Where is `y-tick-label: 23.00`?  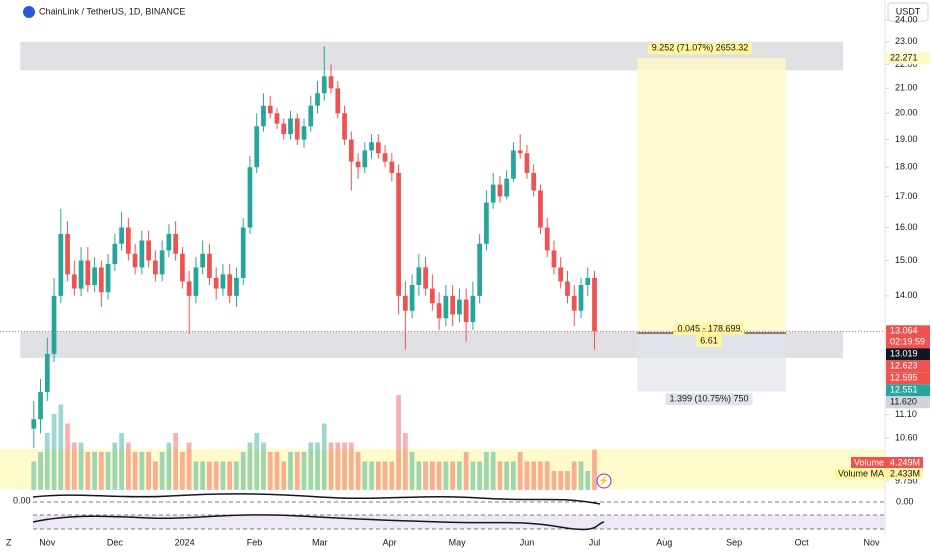 y-tick-label: 23.00 is located at coordinates (906, 41).